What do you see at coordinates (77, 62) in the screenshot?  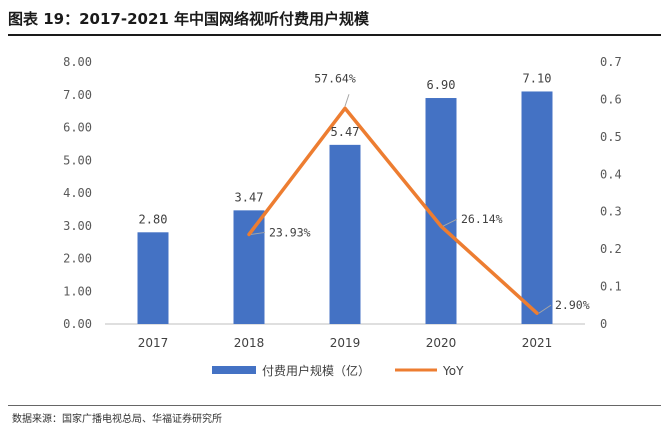 I see `y-left-tick-label: 8.00` at bounding box center [77, 62].